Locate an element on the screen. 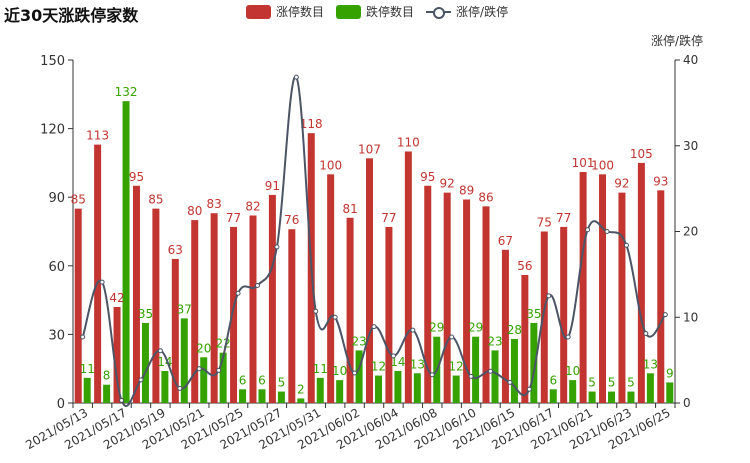  y-left-tick-label: 30 is located at coordinates (56, 335).